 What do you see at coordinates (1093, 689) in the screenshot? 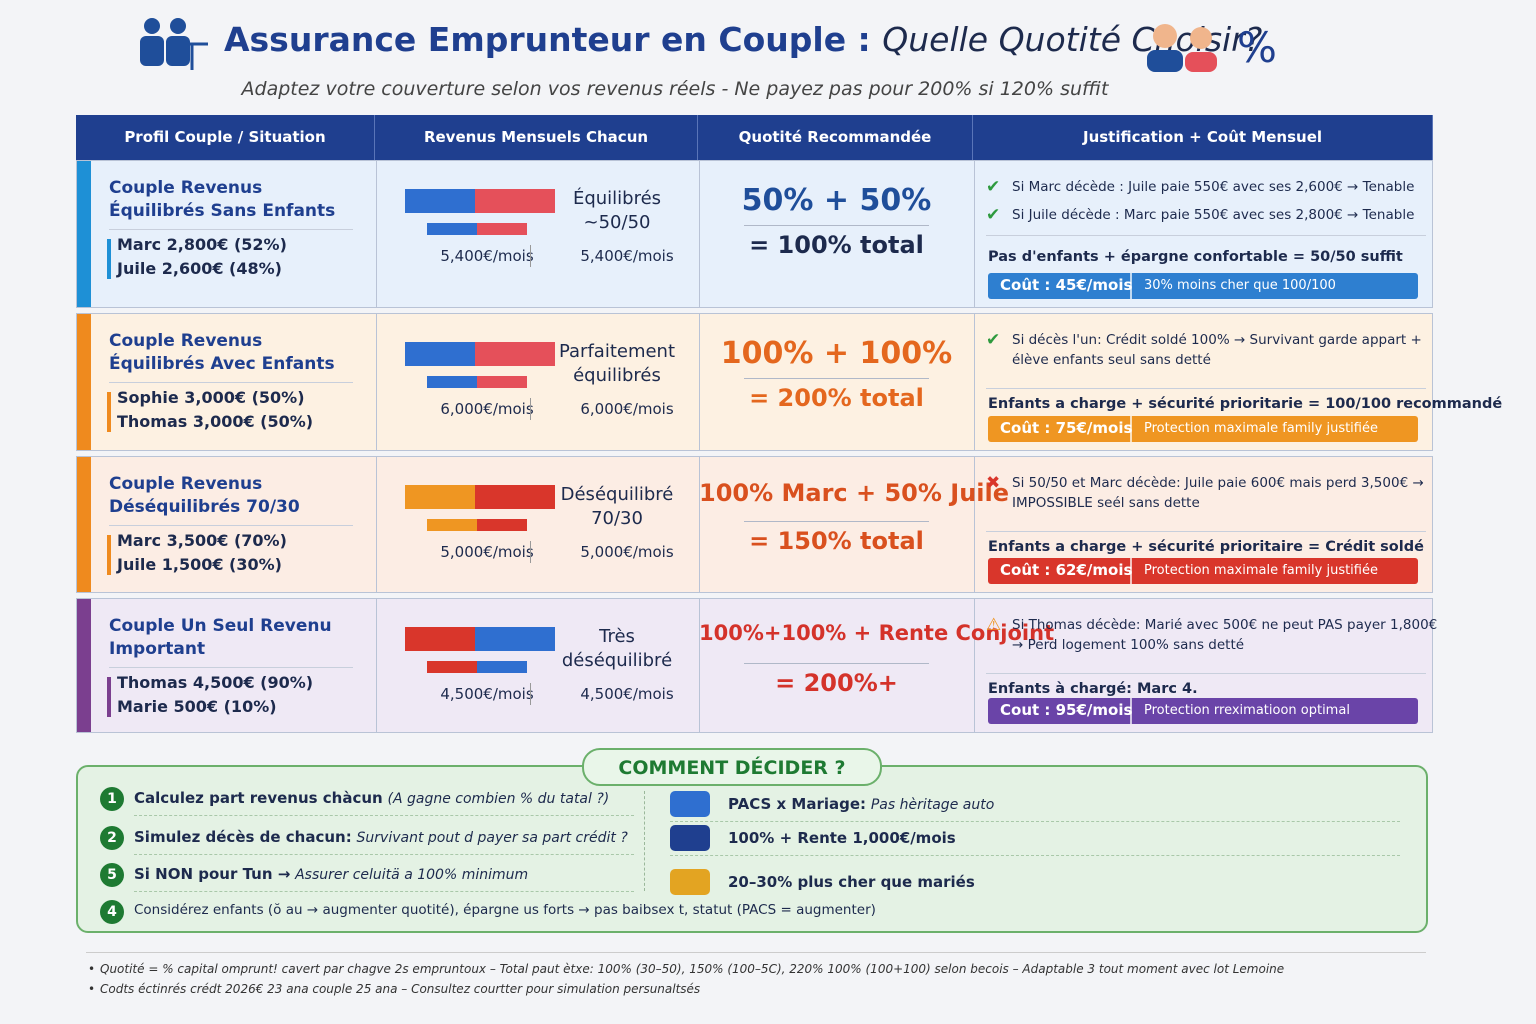
I see `justification-note: Enfants à chargé: Marc 4.` at bounding box center [1093, 689].